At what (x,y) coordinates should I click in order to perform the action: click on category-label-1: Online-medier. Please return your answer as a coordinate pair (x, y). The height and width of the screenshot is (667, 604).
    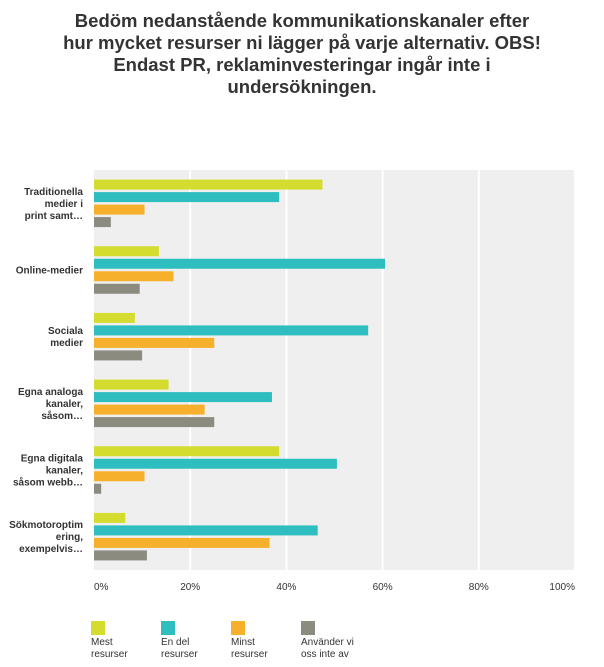
    Looking at the image, I should click on (49, 271).